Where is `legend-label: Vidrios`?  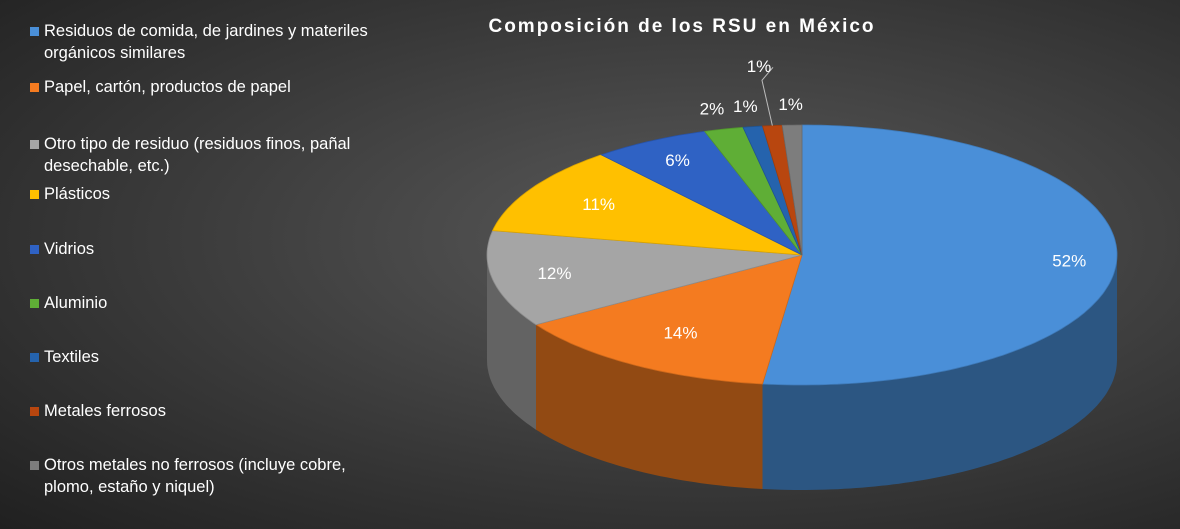
legend-label: Vidrios is located at coordinates (69, 249).